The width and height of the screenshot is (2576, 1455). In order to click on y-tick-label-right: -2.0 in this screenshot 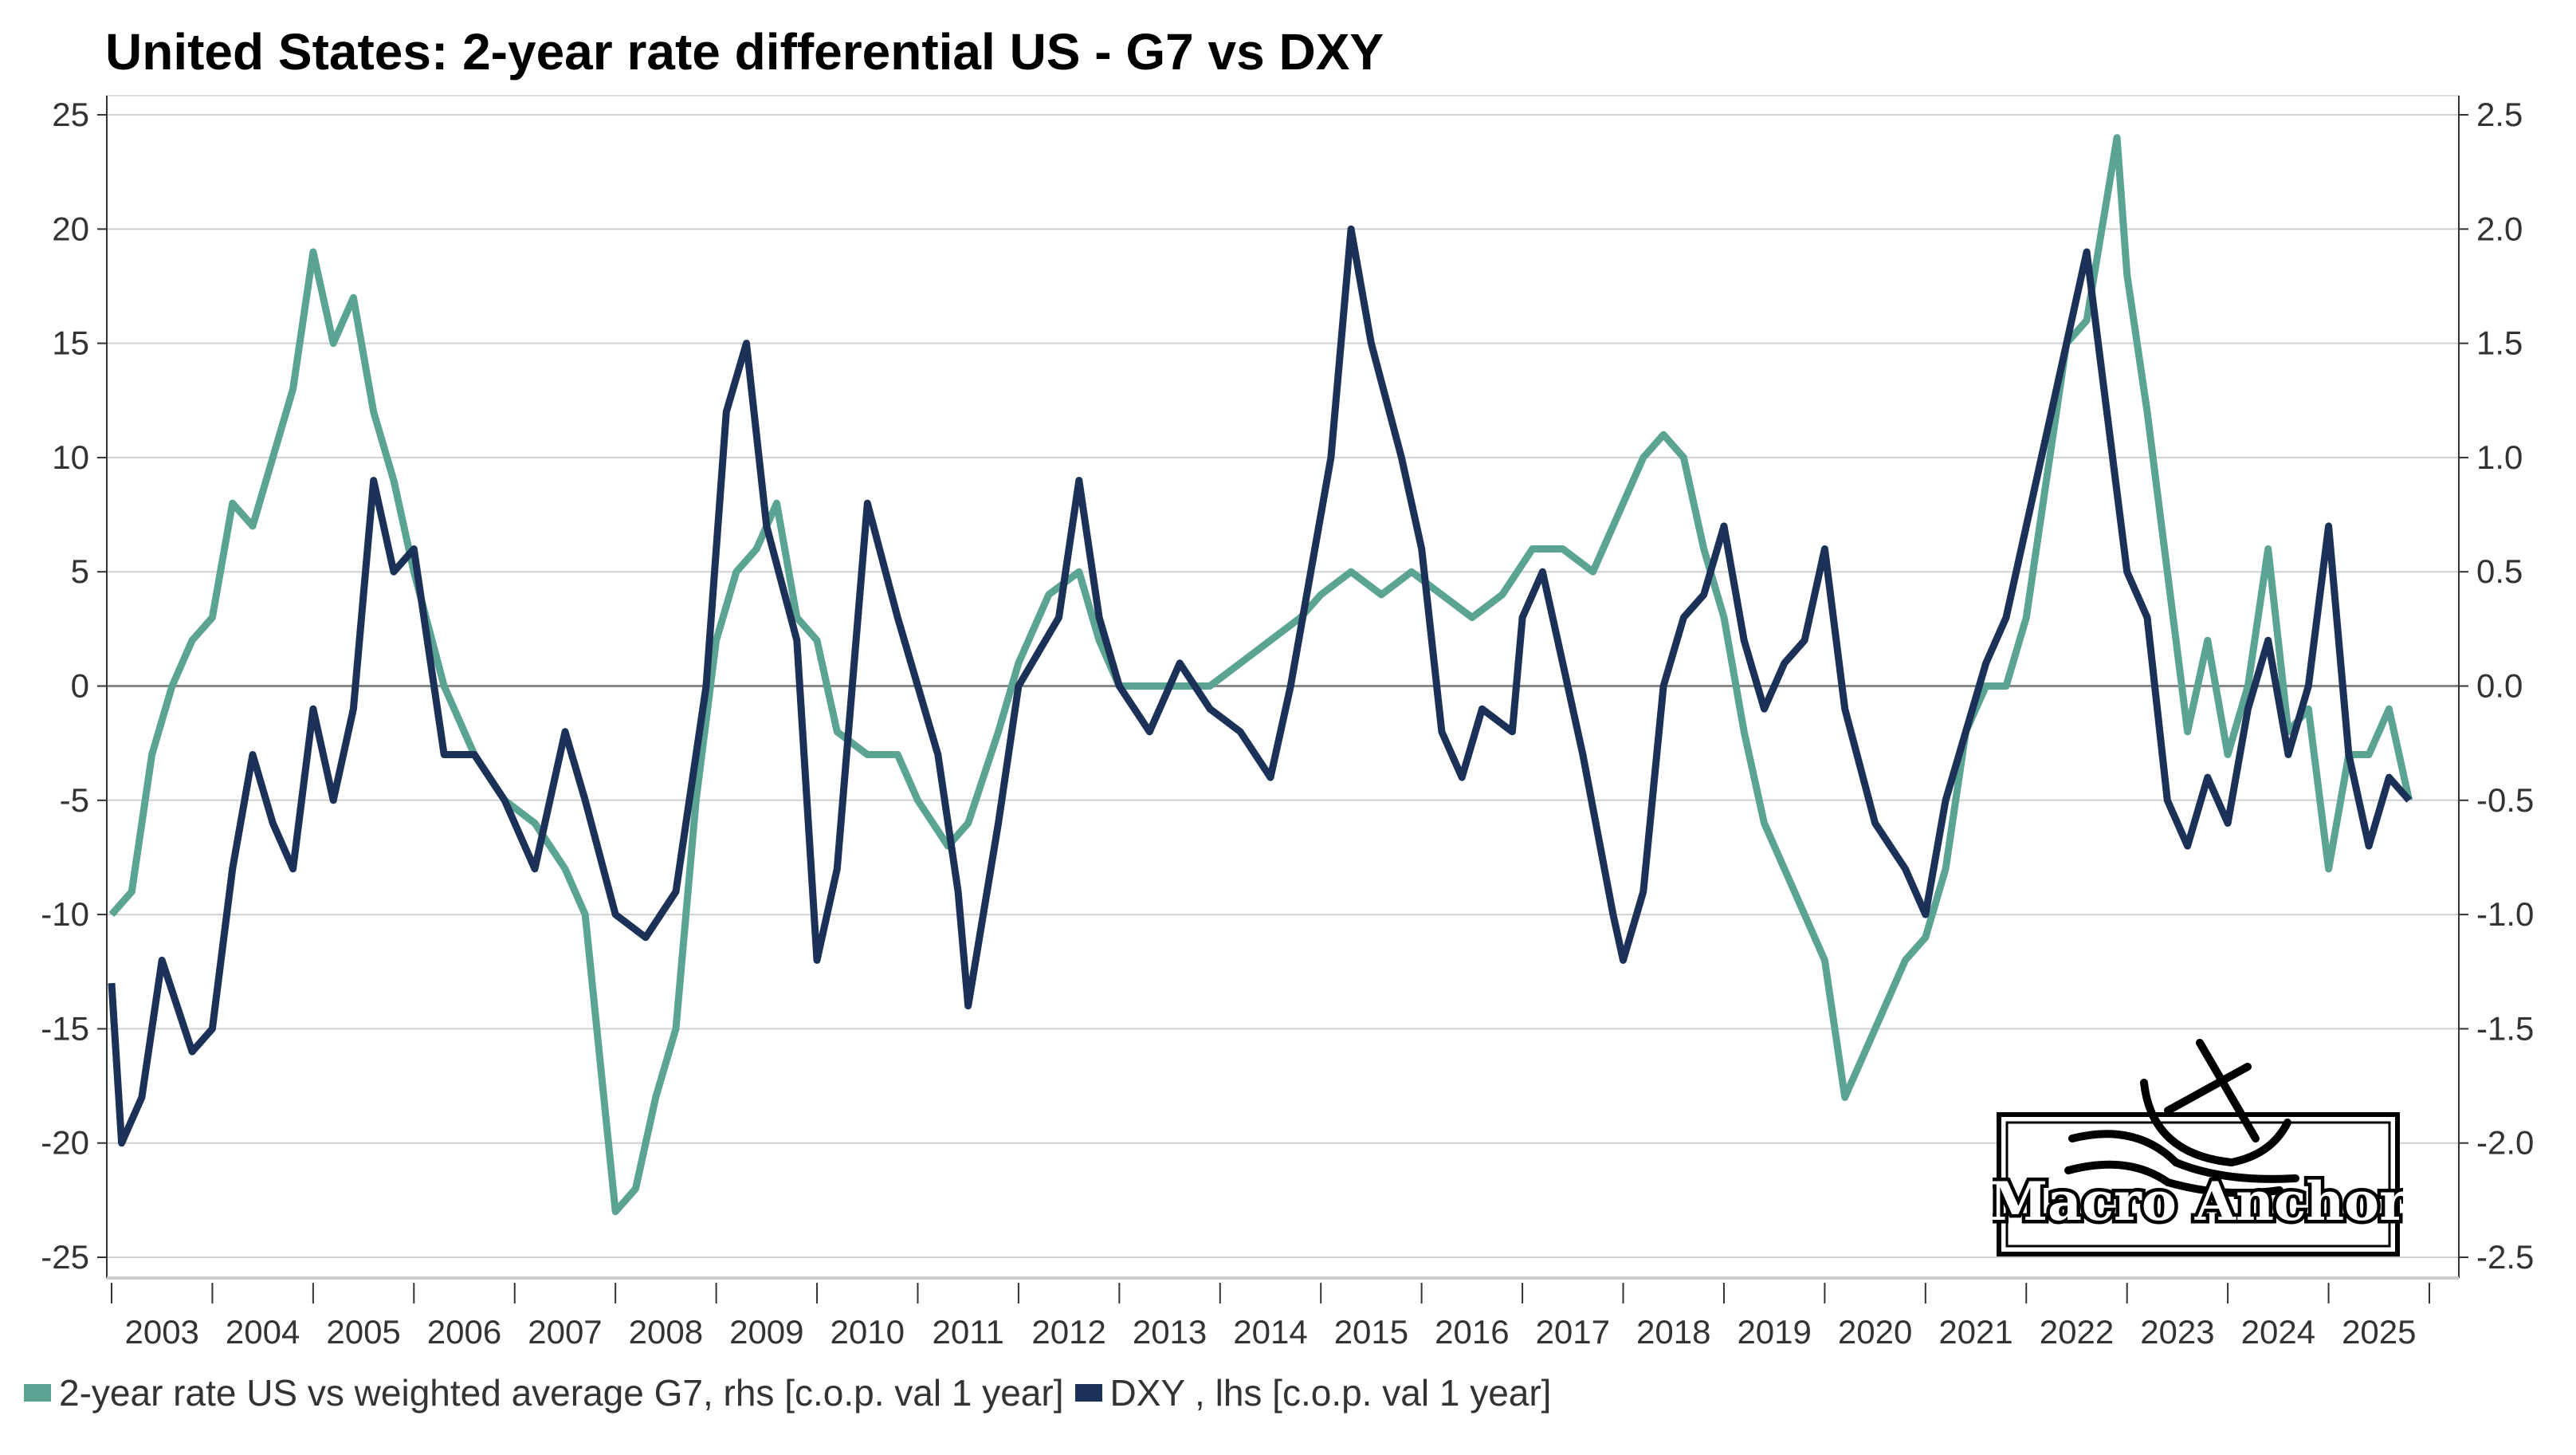, I will do `click(2505, 1143)`.